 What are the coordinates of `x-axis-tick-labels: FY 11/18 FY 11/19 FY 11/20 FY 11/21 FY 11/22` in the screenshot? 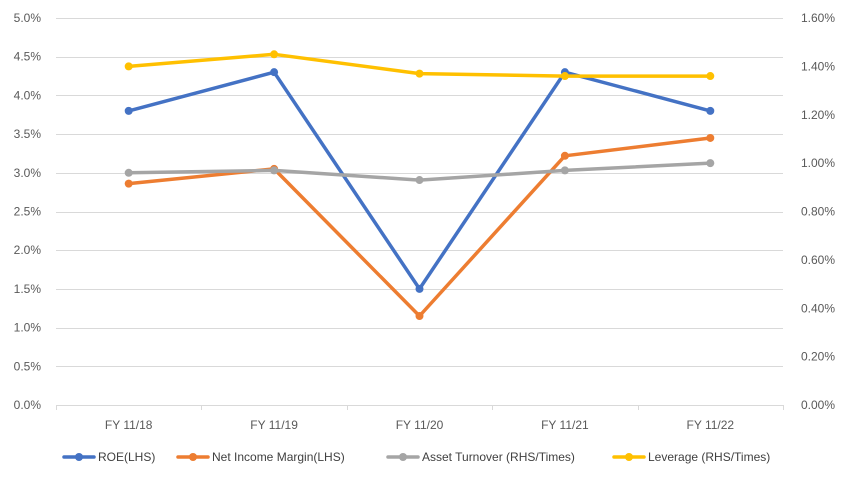 It's located at (420, 425).